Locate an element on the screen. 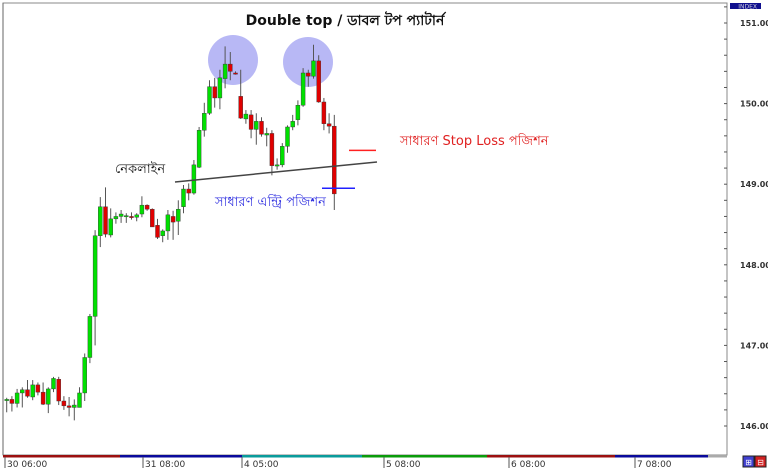 The image size is (768, 474). session-bar is located at coordinates (365, 456).